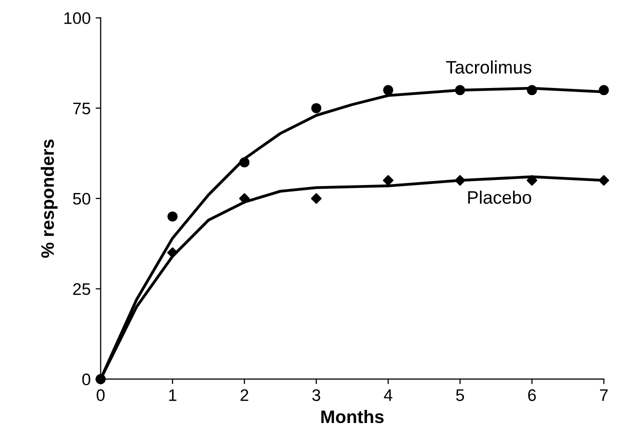 This screenshot has width=629, height=446. What do you see at coordinates (86, 380) in the screenshot?
I see `y-tick-label: 0` at bounding box center [86, 380].